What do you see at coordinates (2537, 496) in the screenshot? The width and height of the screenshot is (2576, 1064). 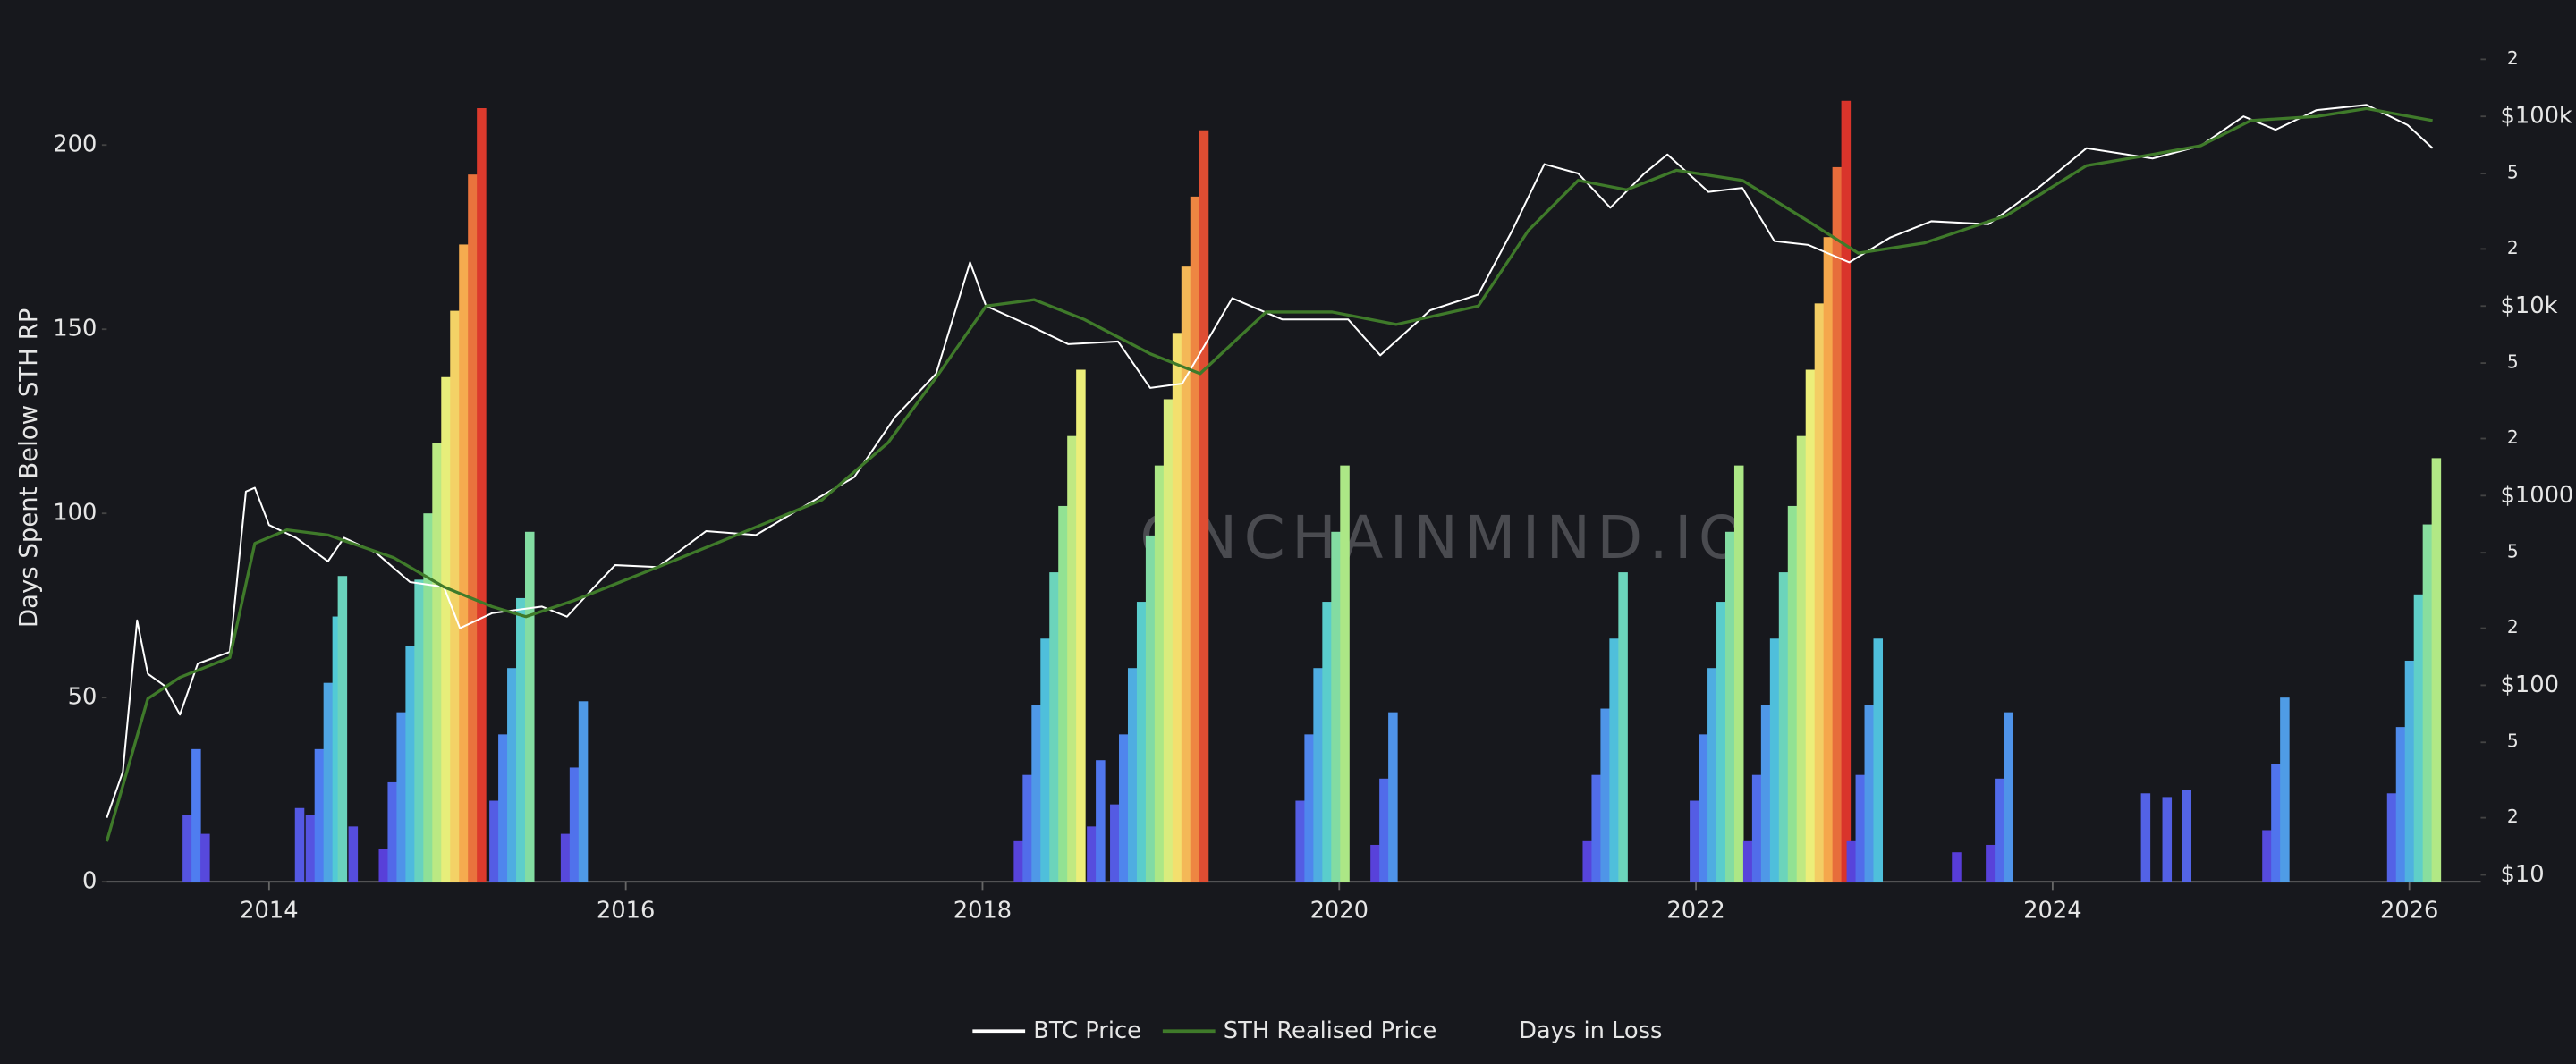 I see `y2-tick-label: $1000` at bounding box center [2537, 496].